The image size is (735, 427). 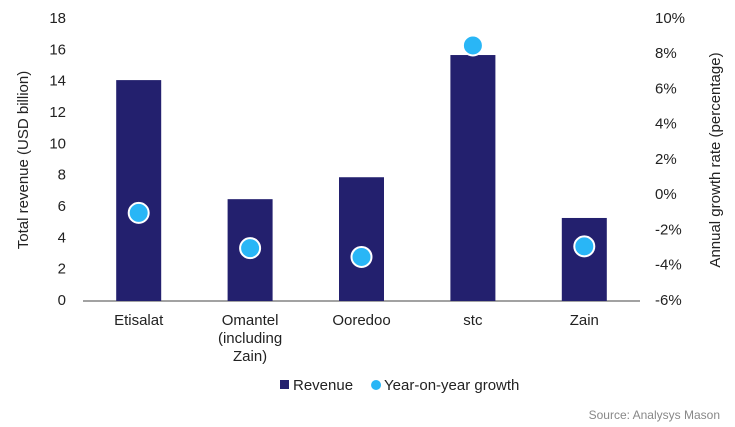 What do you see at coordinates (666, 159) in the screenshot?
I see `y2-tick-label: 2%` at bounding box center [666, 159].